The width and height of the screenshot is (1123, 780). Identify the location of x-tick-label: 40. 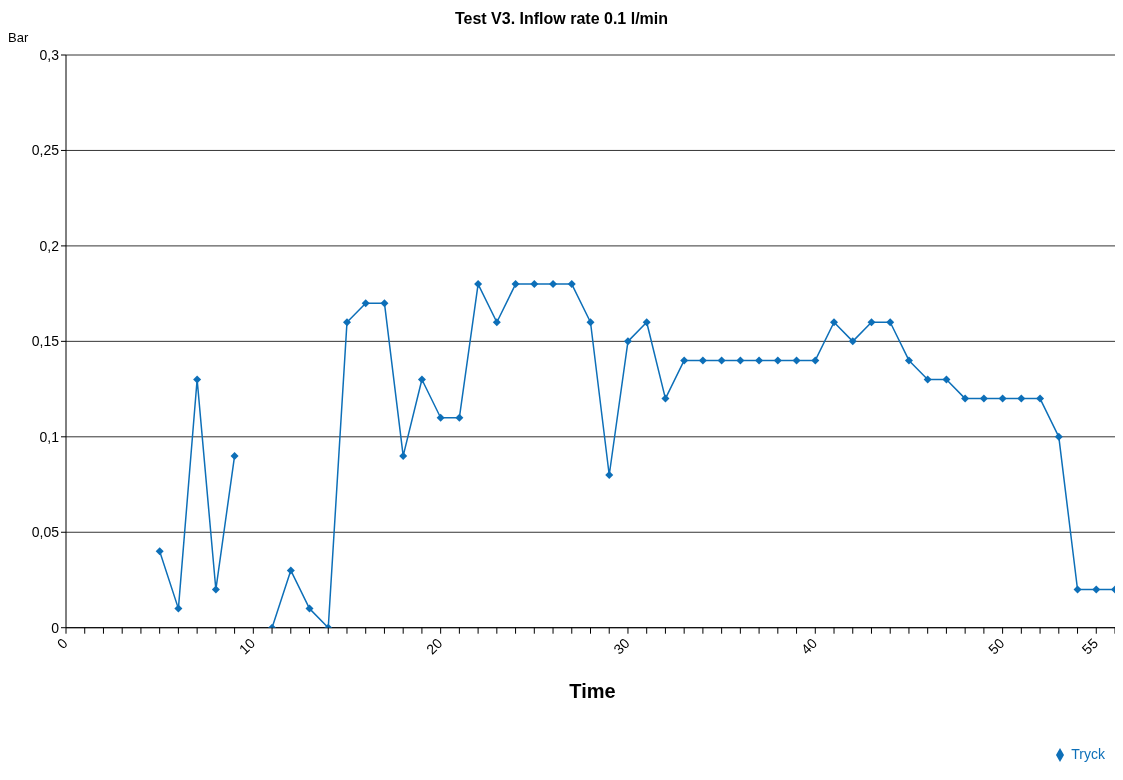
(809, 646).